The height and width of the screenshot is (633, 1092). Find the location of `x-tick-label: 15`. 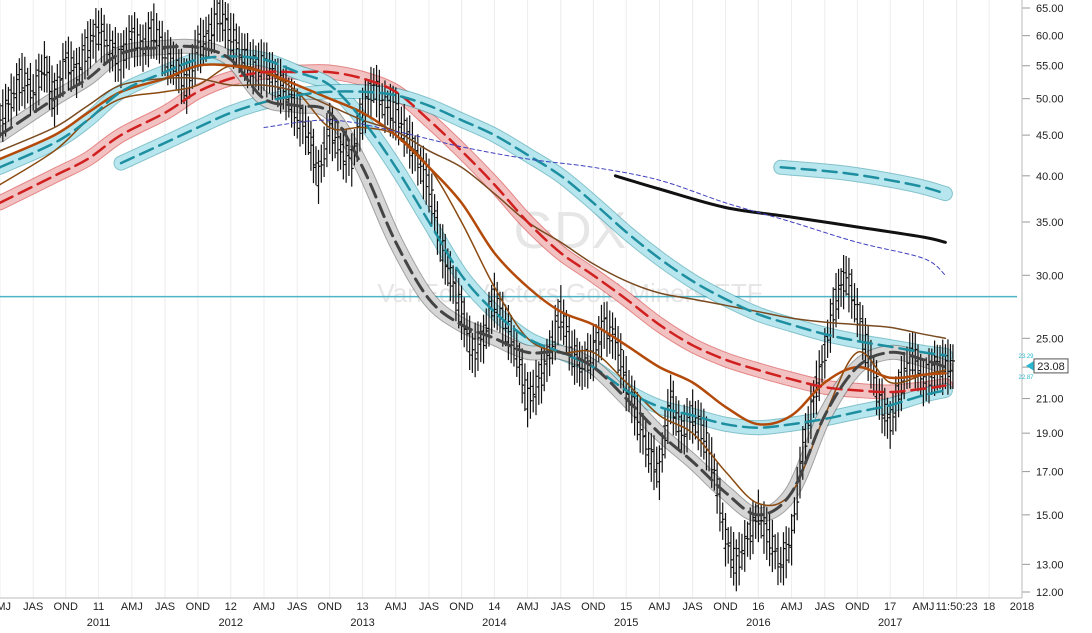

x-tick-label: 15 is located at coordinates (626, 607).